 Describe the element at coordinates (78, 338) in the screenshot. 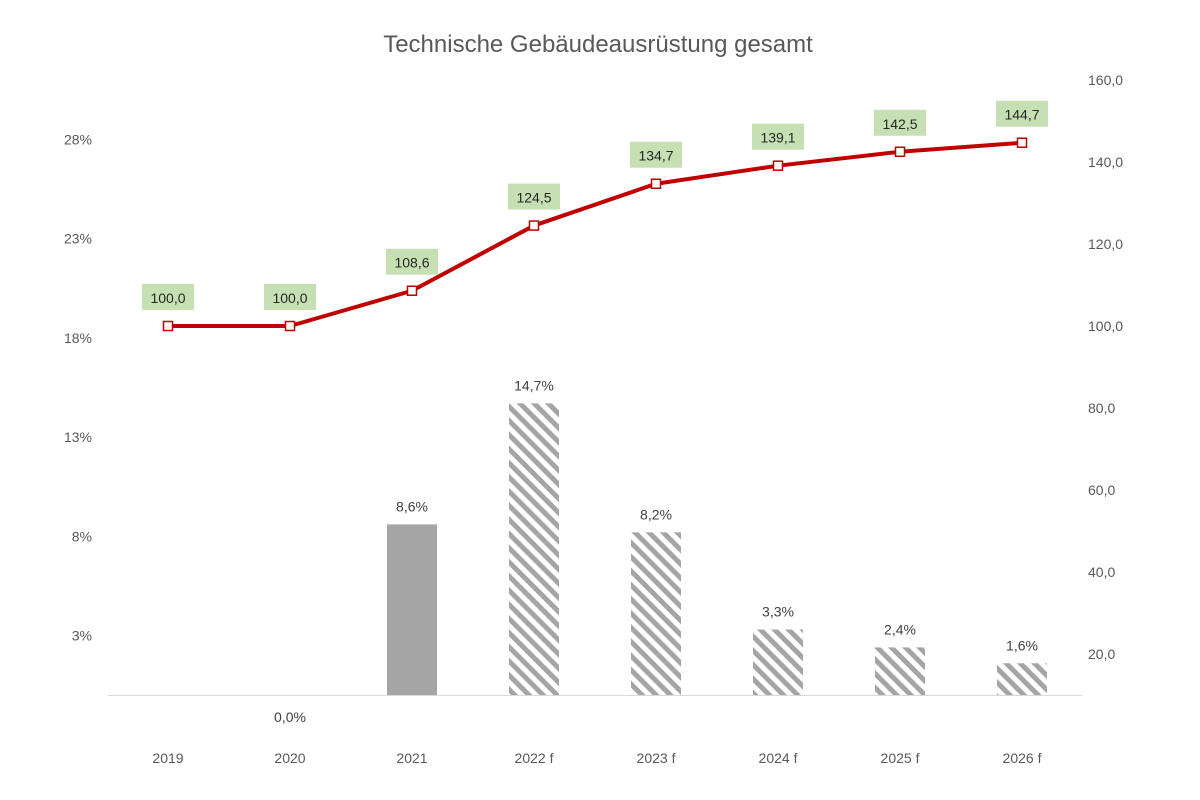

I see `left-tick-label: 18%` at that location.